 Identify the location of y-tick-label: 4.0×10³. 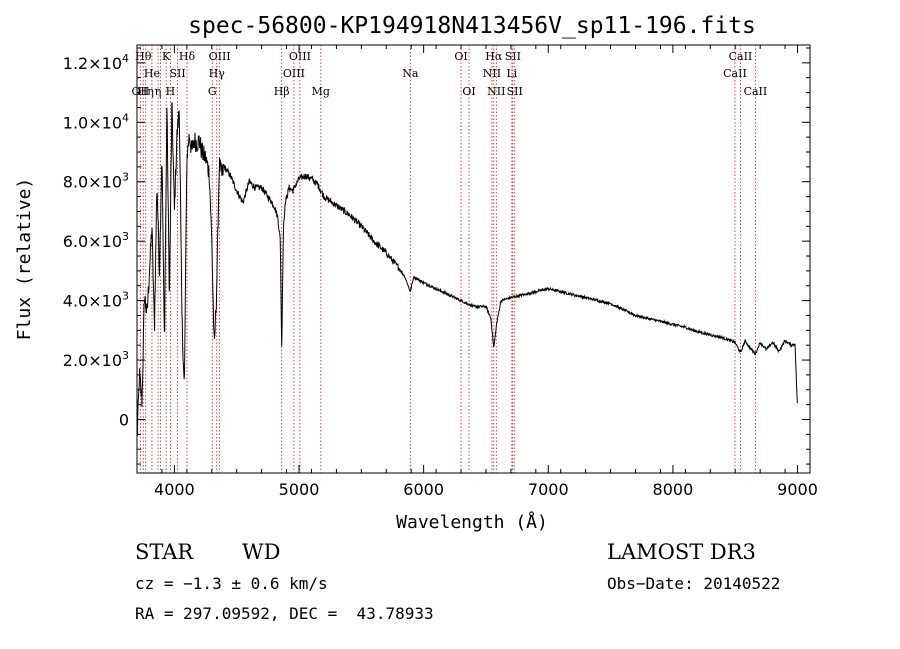
(96, 300).